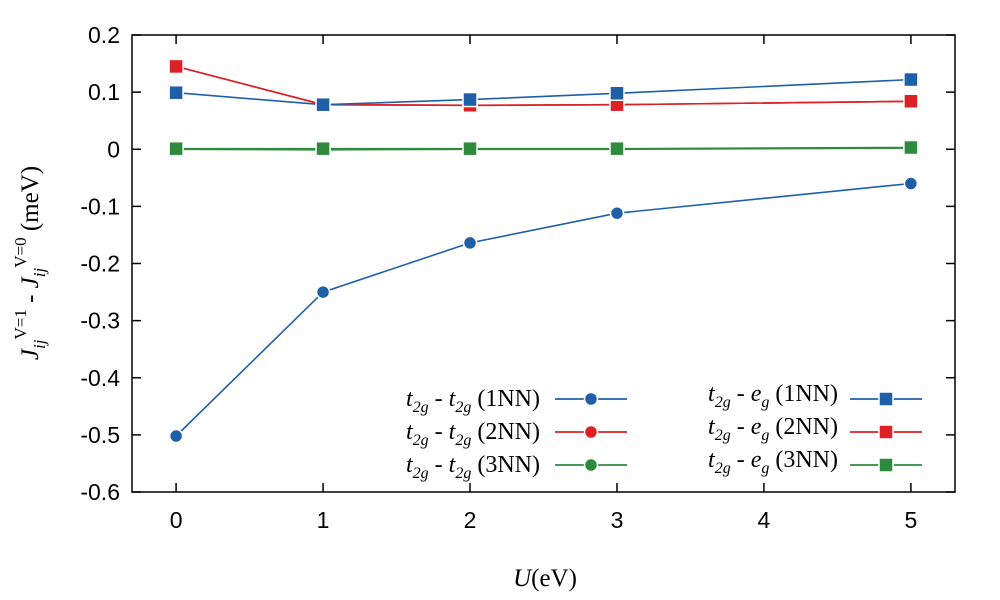 The image size is (1000, 600). What do you see at coordinates (113, 149) in the screenshot?
I see `y-tick-label: 0` at bounding box center [113, 149].